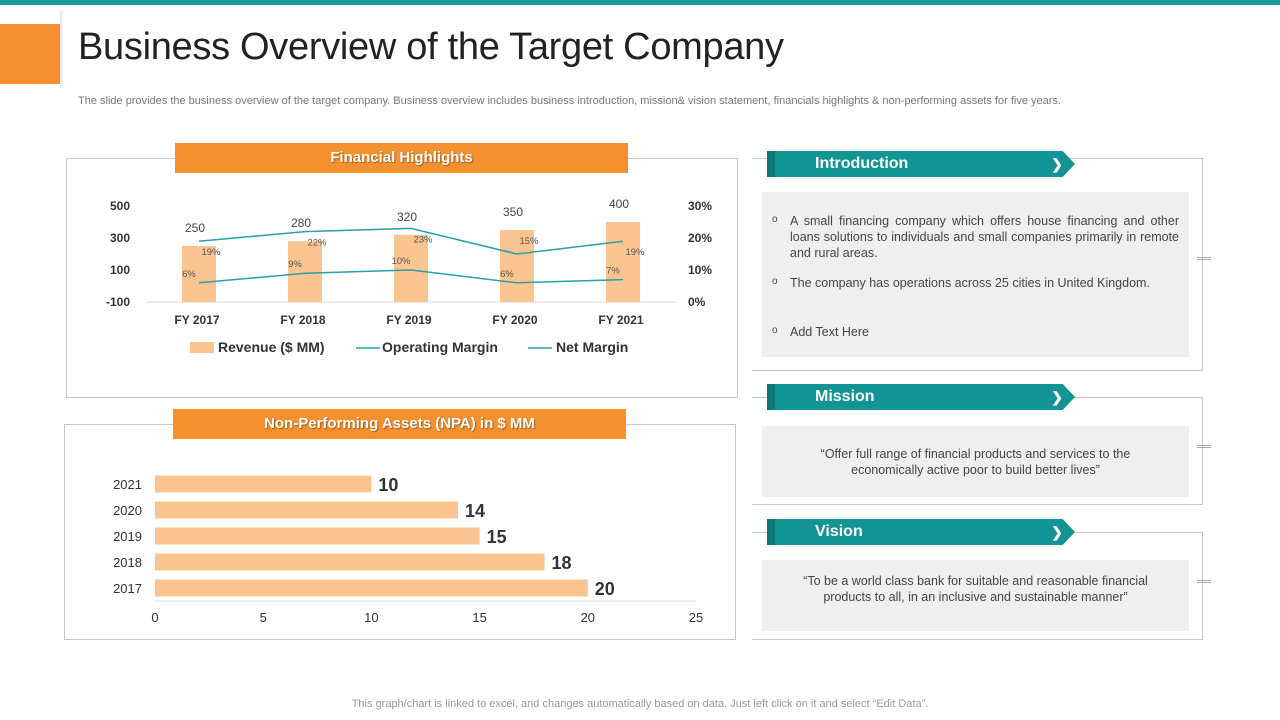  What do you see at coordinates (1204, 258) in the screenshot?
I see `introduction-frame-tick` at bounding box center [1204, 258].